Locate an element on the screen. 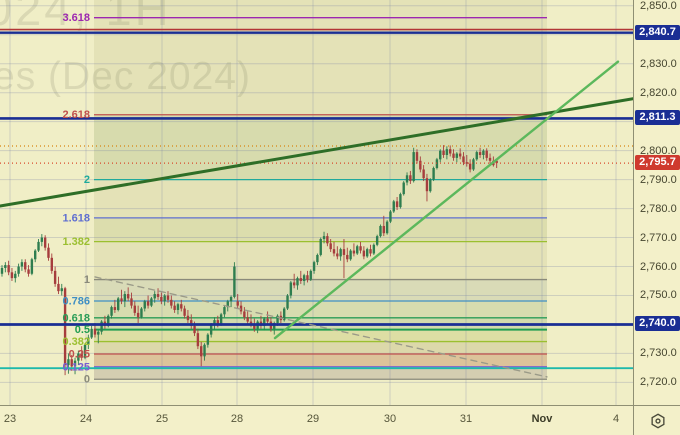 This screenshot has height=435, width=680. fib-level-label: 1.382 is located at coordinates (76, 242).